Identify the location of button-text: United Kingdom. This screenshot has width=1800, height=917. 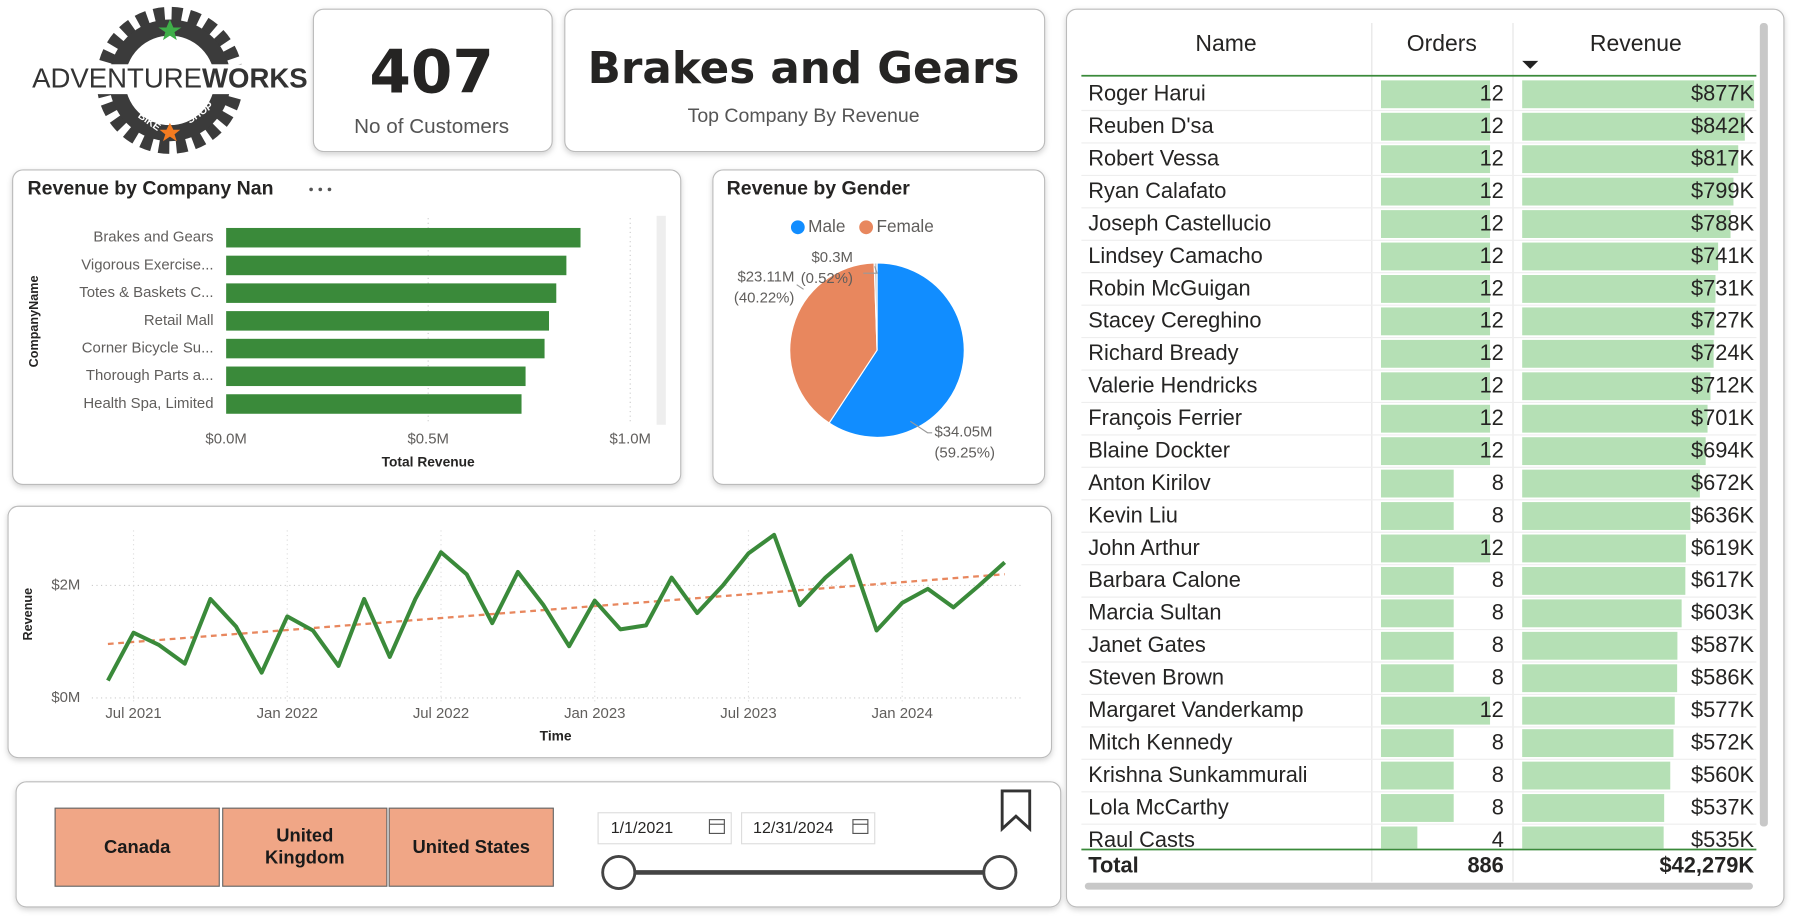
(304, 847).